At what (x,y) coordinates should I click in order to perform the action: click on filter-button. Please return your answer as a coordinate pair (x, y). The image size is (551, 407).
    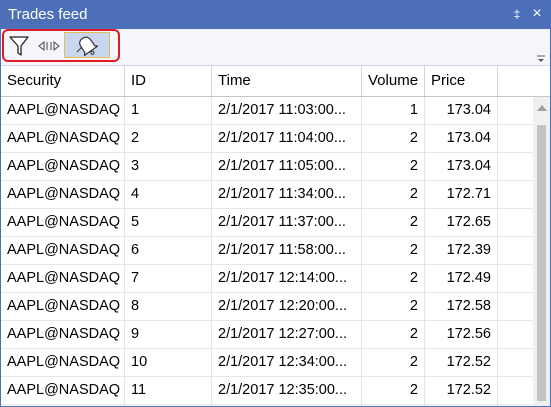
    Looking at the image, I should click on (20, 46).